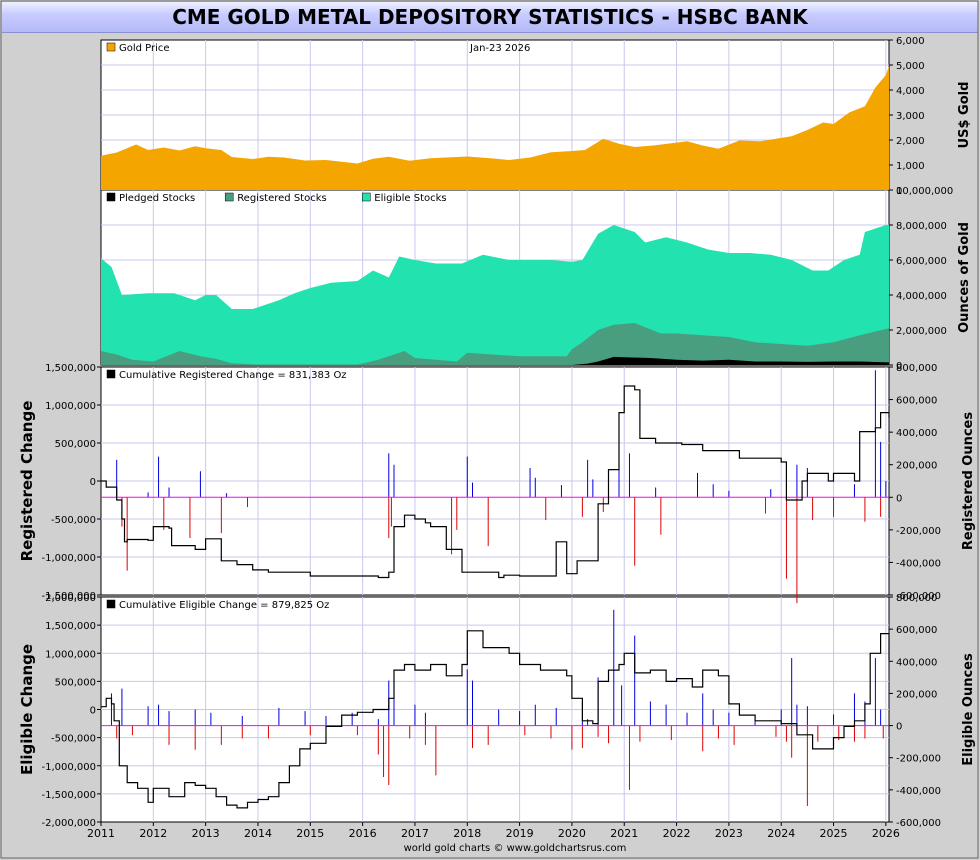 Image resolution: width=980 pixels, height=860 pixels. I want to click on y-axis-label-right: US$ Gold, so click(964, 115).